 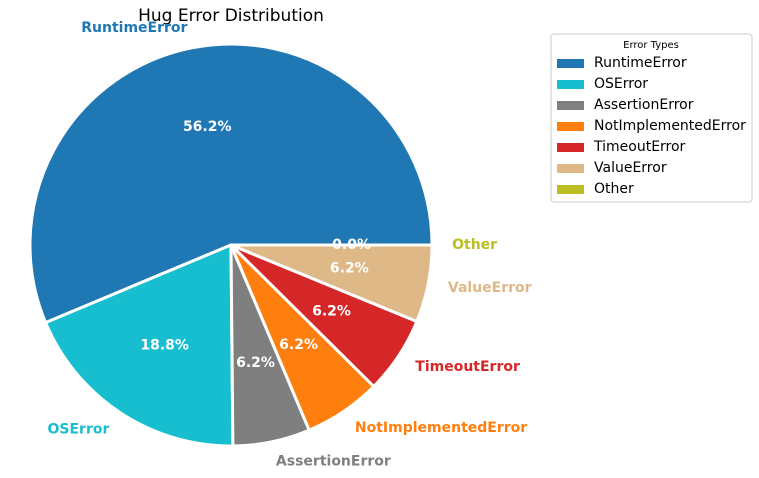 I want to click on legend-label-timeout-error: TimeoutError, so click(x=639, y=147).